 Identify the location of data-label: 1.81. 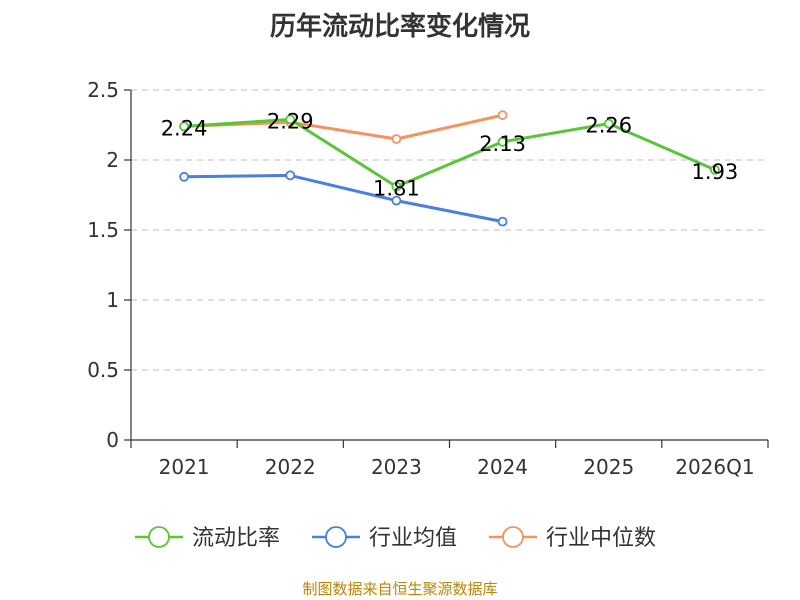
(396, 189).